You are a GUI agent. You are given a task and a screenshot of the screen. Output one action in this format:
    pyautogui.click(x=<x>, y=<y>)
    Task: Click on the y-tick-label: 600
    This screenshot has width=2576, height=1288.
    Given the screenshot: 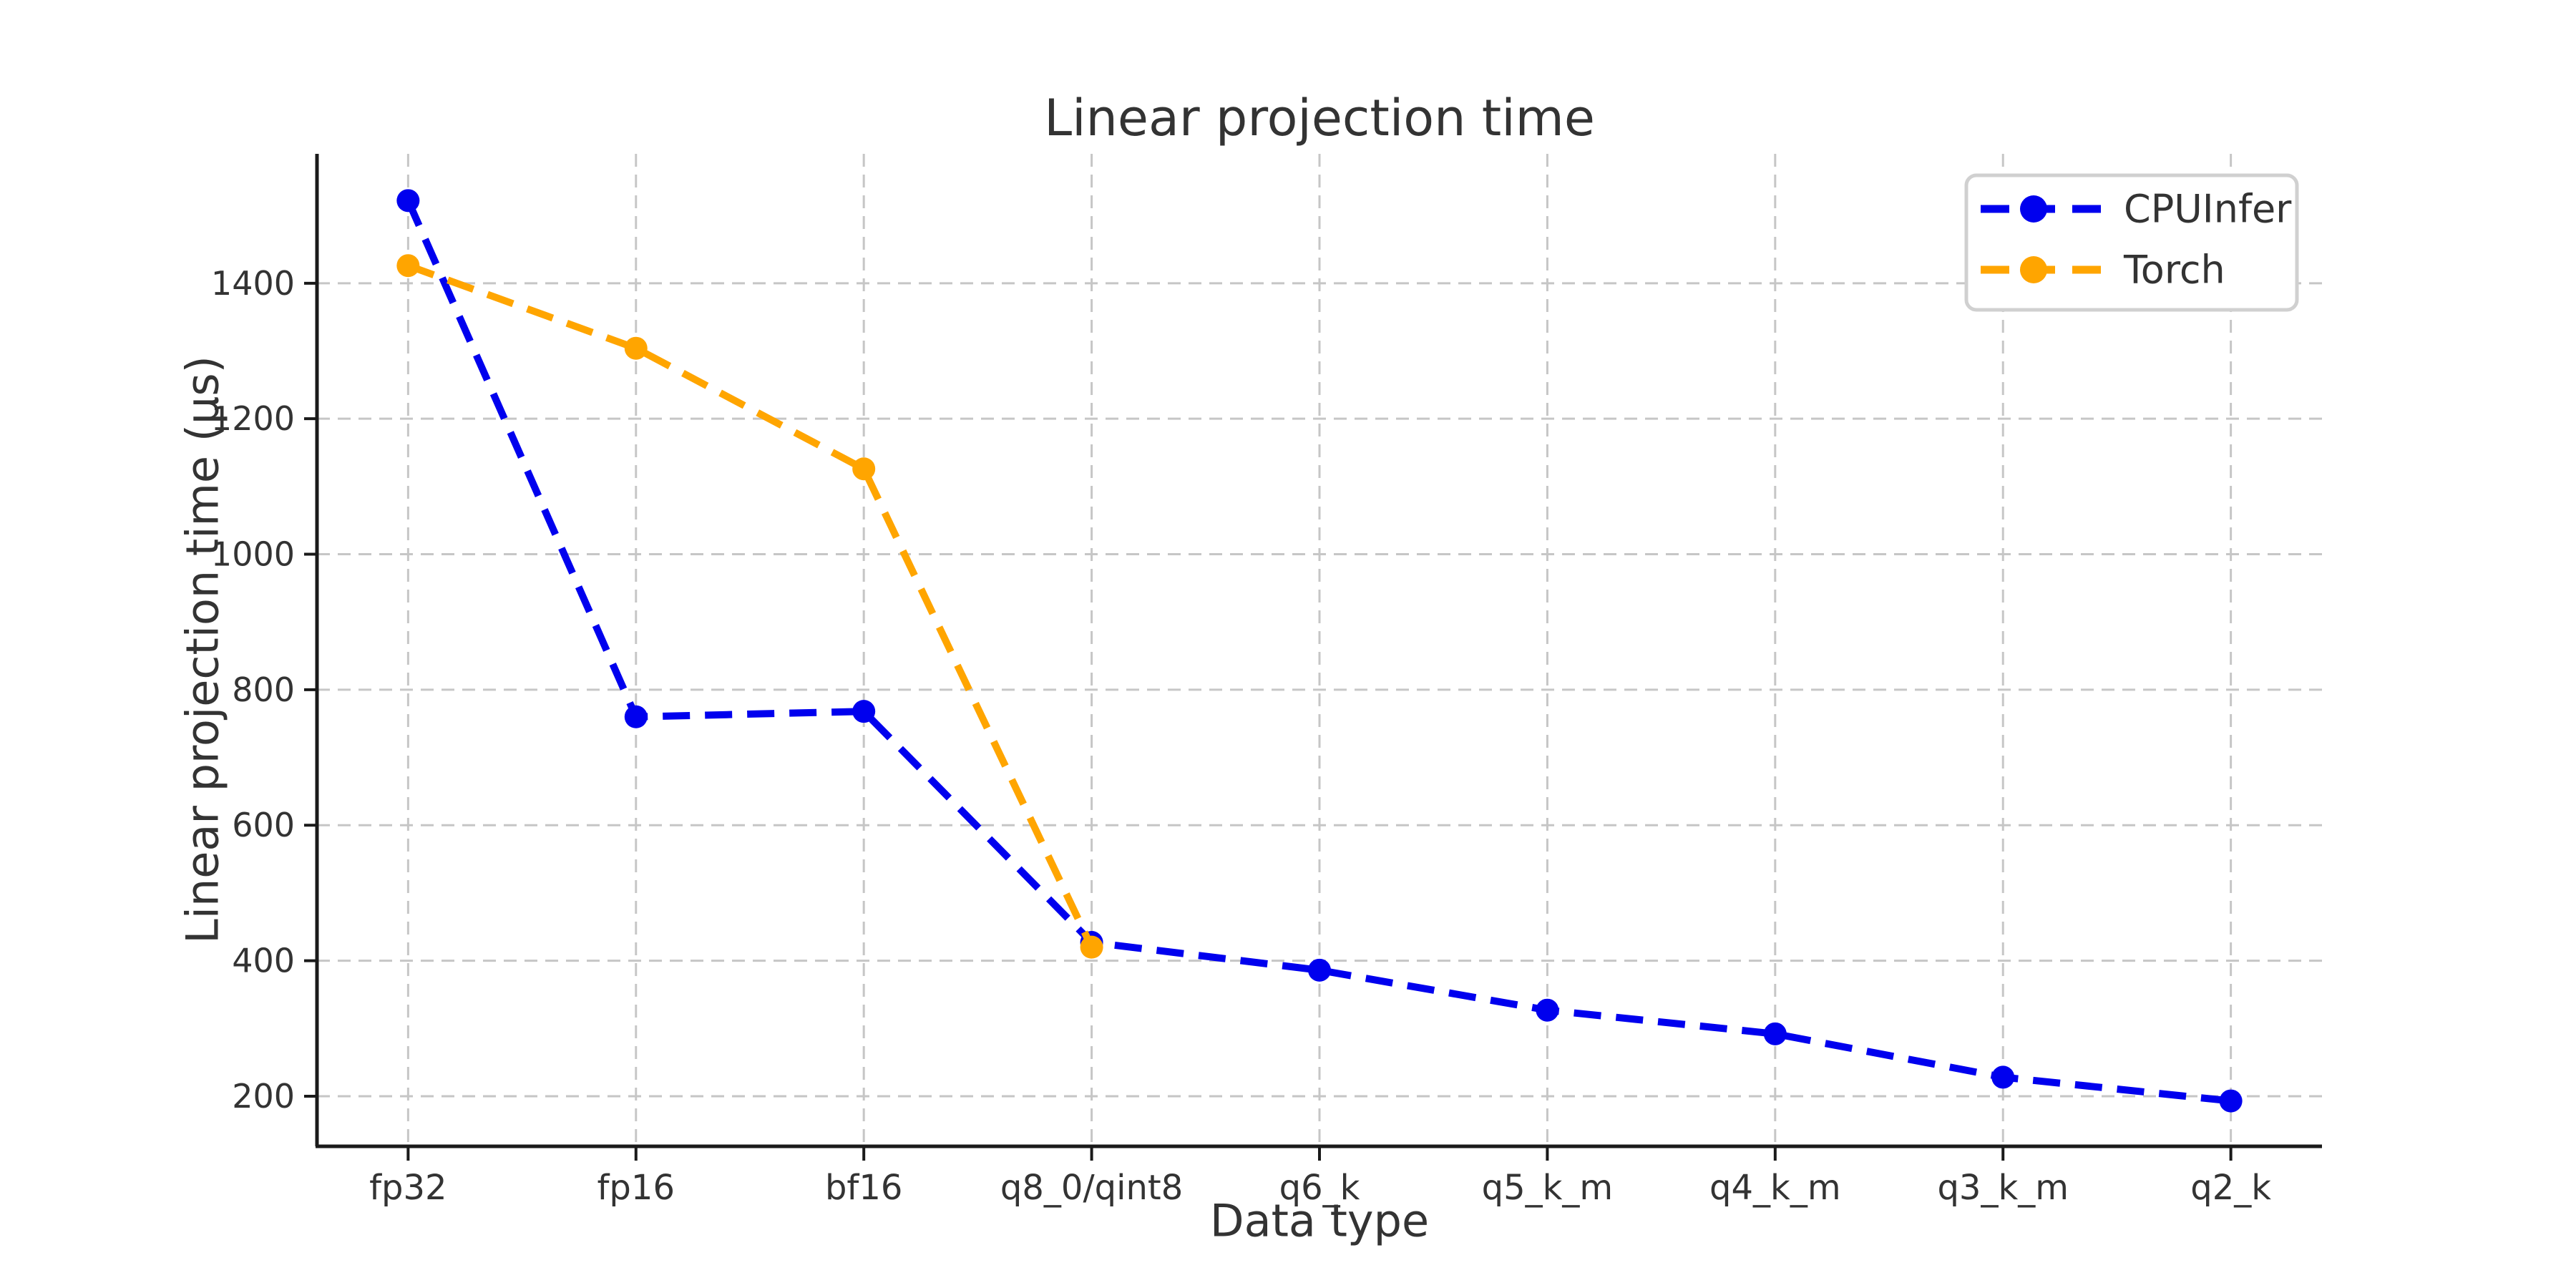 What is the action you would take?
    pyautogui.click(x=263, y=825)
    